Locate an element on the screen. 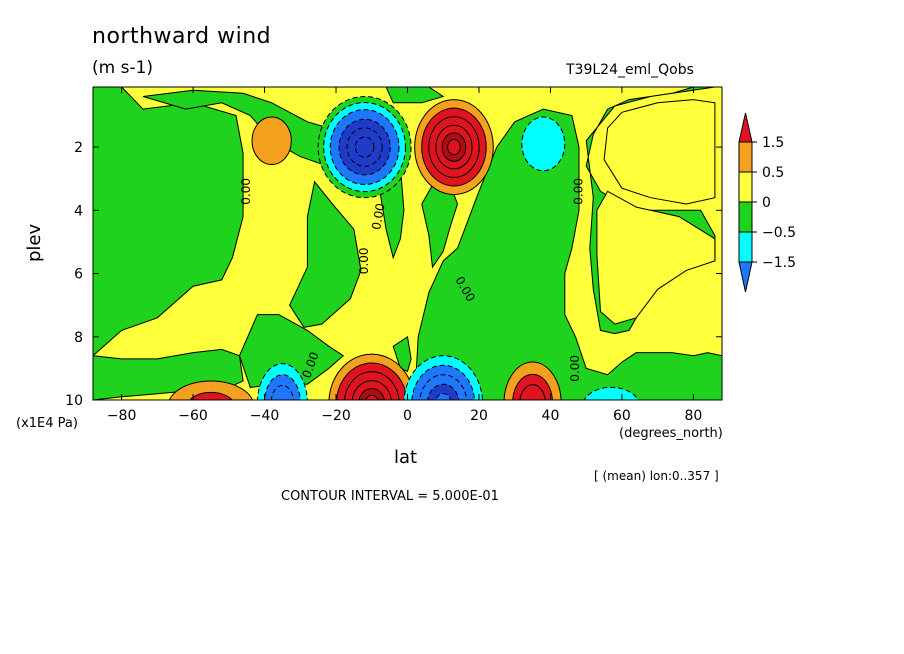 Image resolution: width=904 pixels, height=654 pixels. colorbar-label: −0.5 is located at coordinates (779, 233).